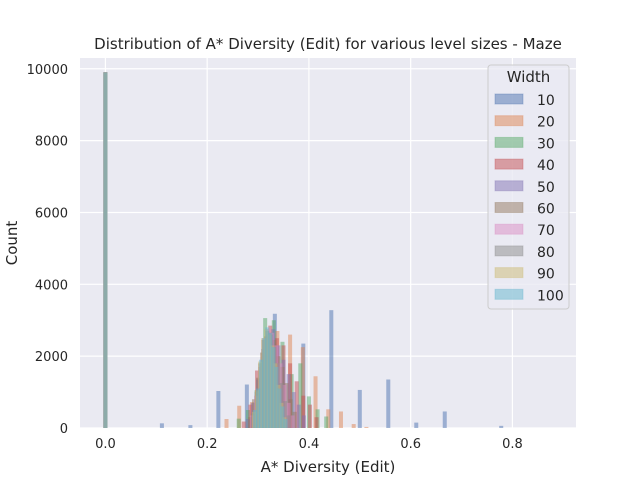 This screenshot has height=480, width=640. I want to click on y-tick-label: 4000, so click(51, 285).